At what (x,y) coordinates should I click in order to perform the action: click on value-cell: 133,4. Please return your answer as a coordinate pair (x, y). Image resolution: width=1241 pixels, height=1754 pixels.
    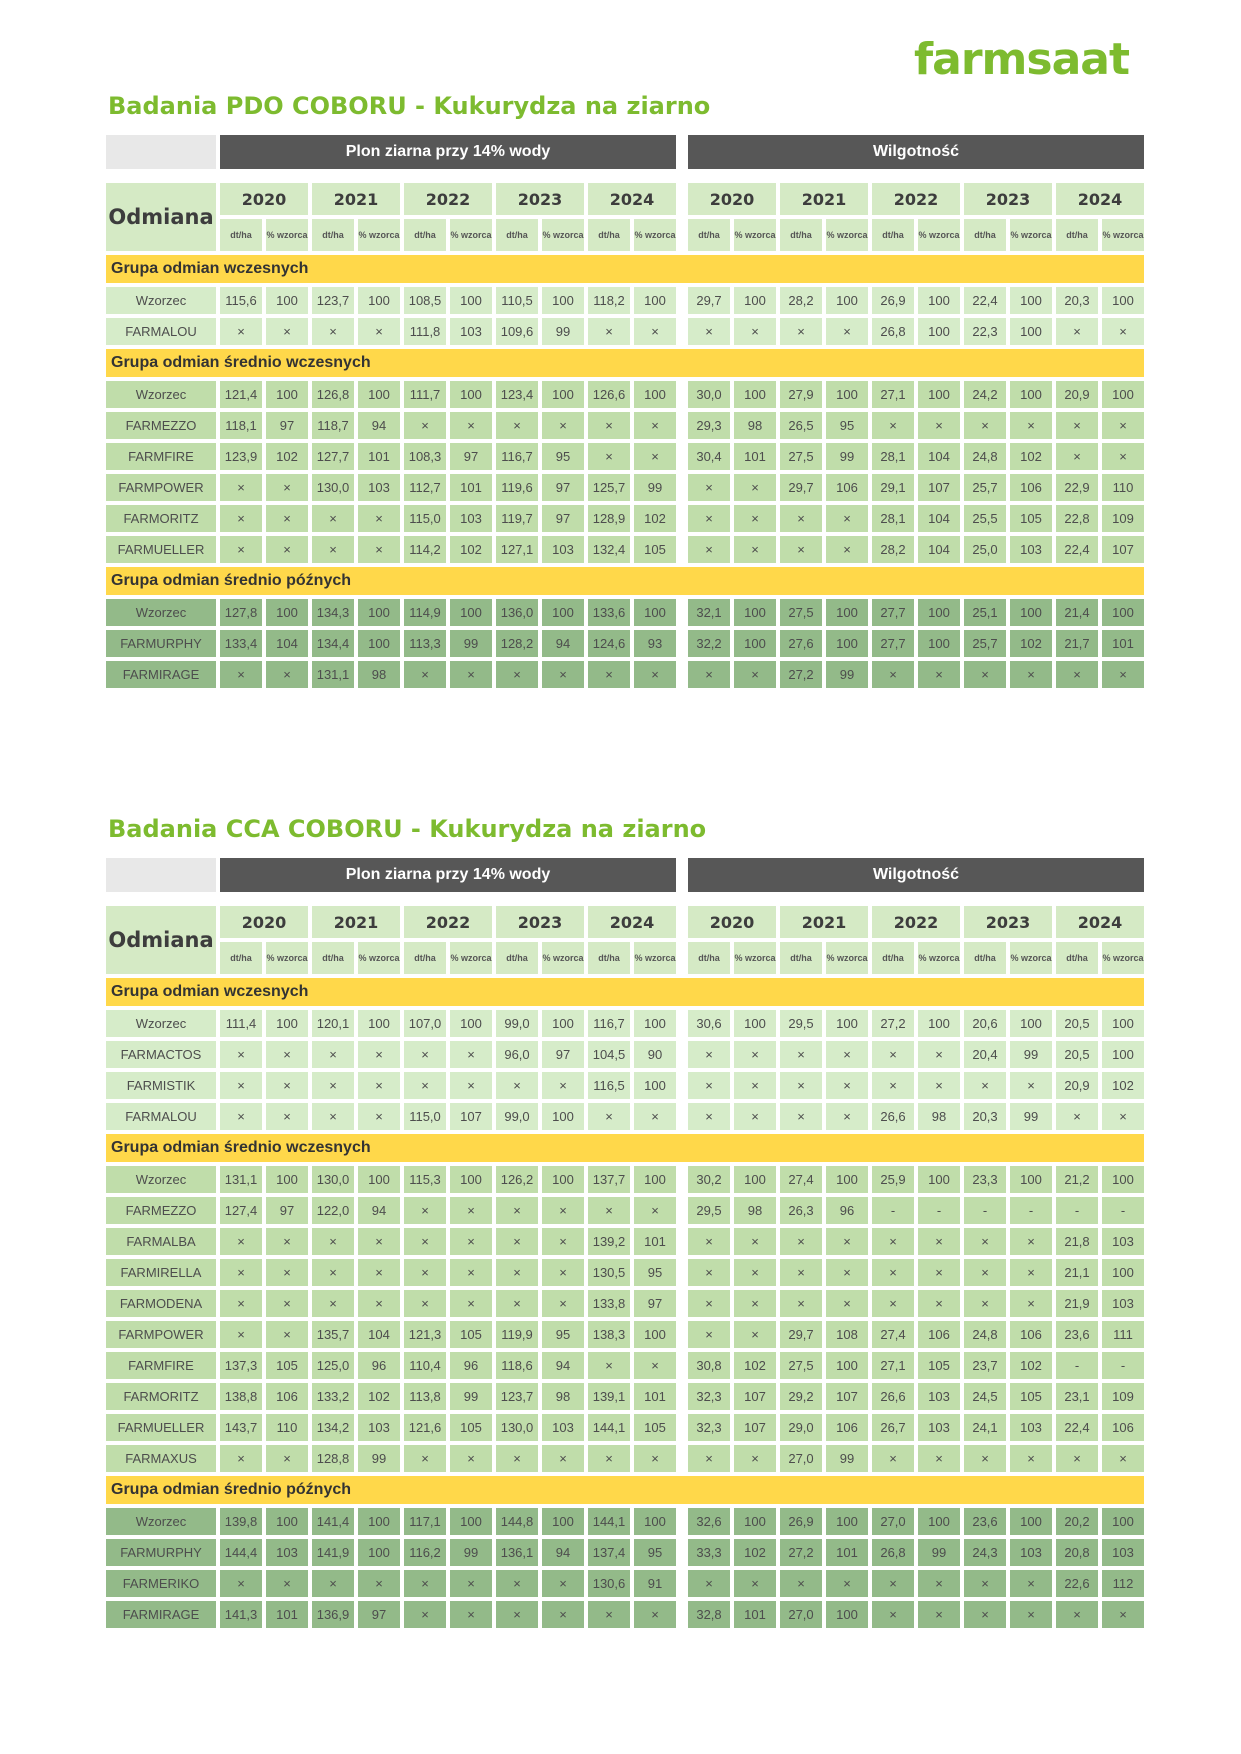
    Looking at the image, I should click on (241, 643).